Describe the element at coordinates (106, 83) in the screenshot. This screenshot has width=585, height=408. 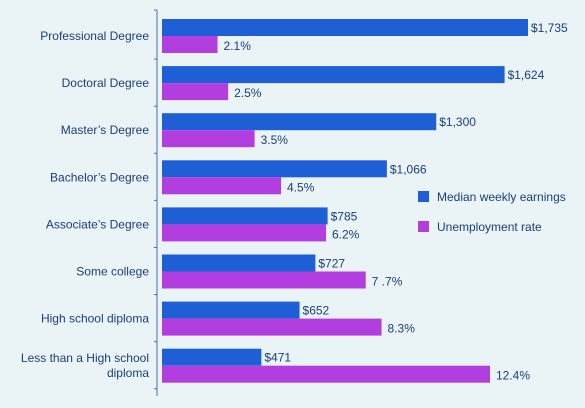
I see `category-label: Doctoral Degree` at that location.